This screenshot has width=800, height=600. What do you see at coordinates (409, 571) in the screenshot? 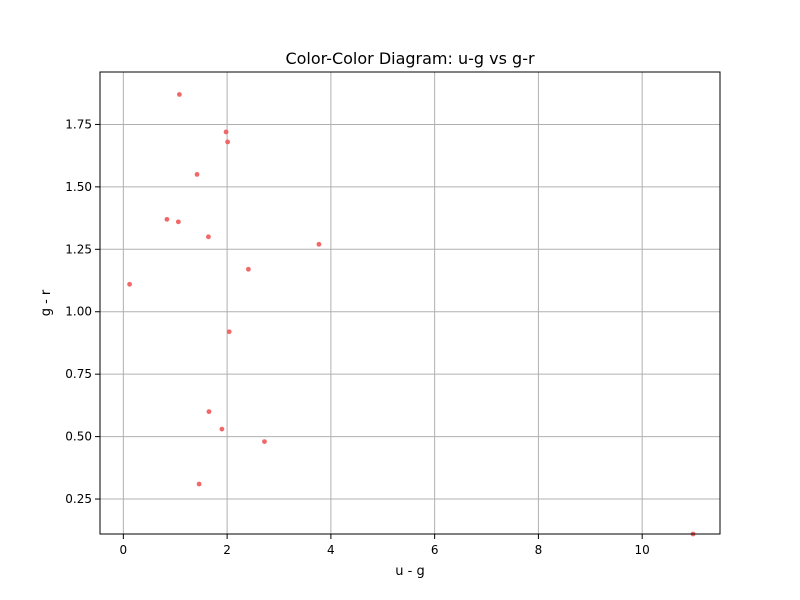
I see `x-axis-label: u - g` at bounding box center [409, 571].